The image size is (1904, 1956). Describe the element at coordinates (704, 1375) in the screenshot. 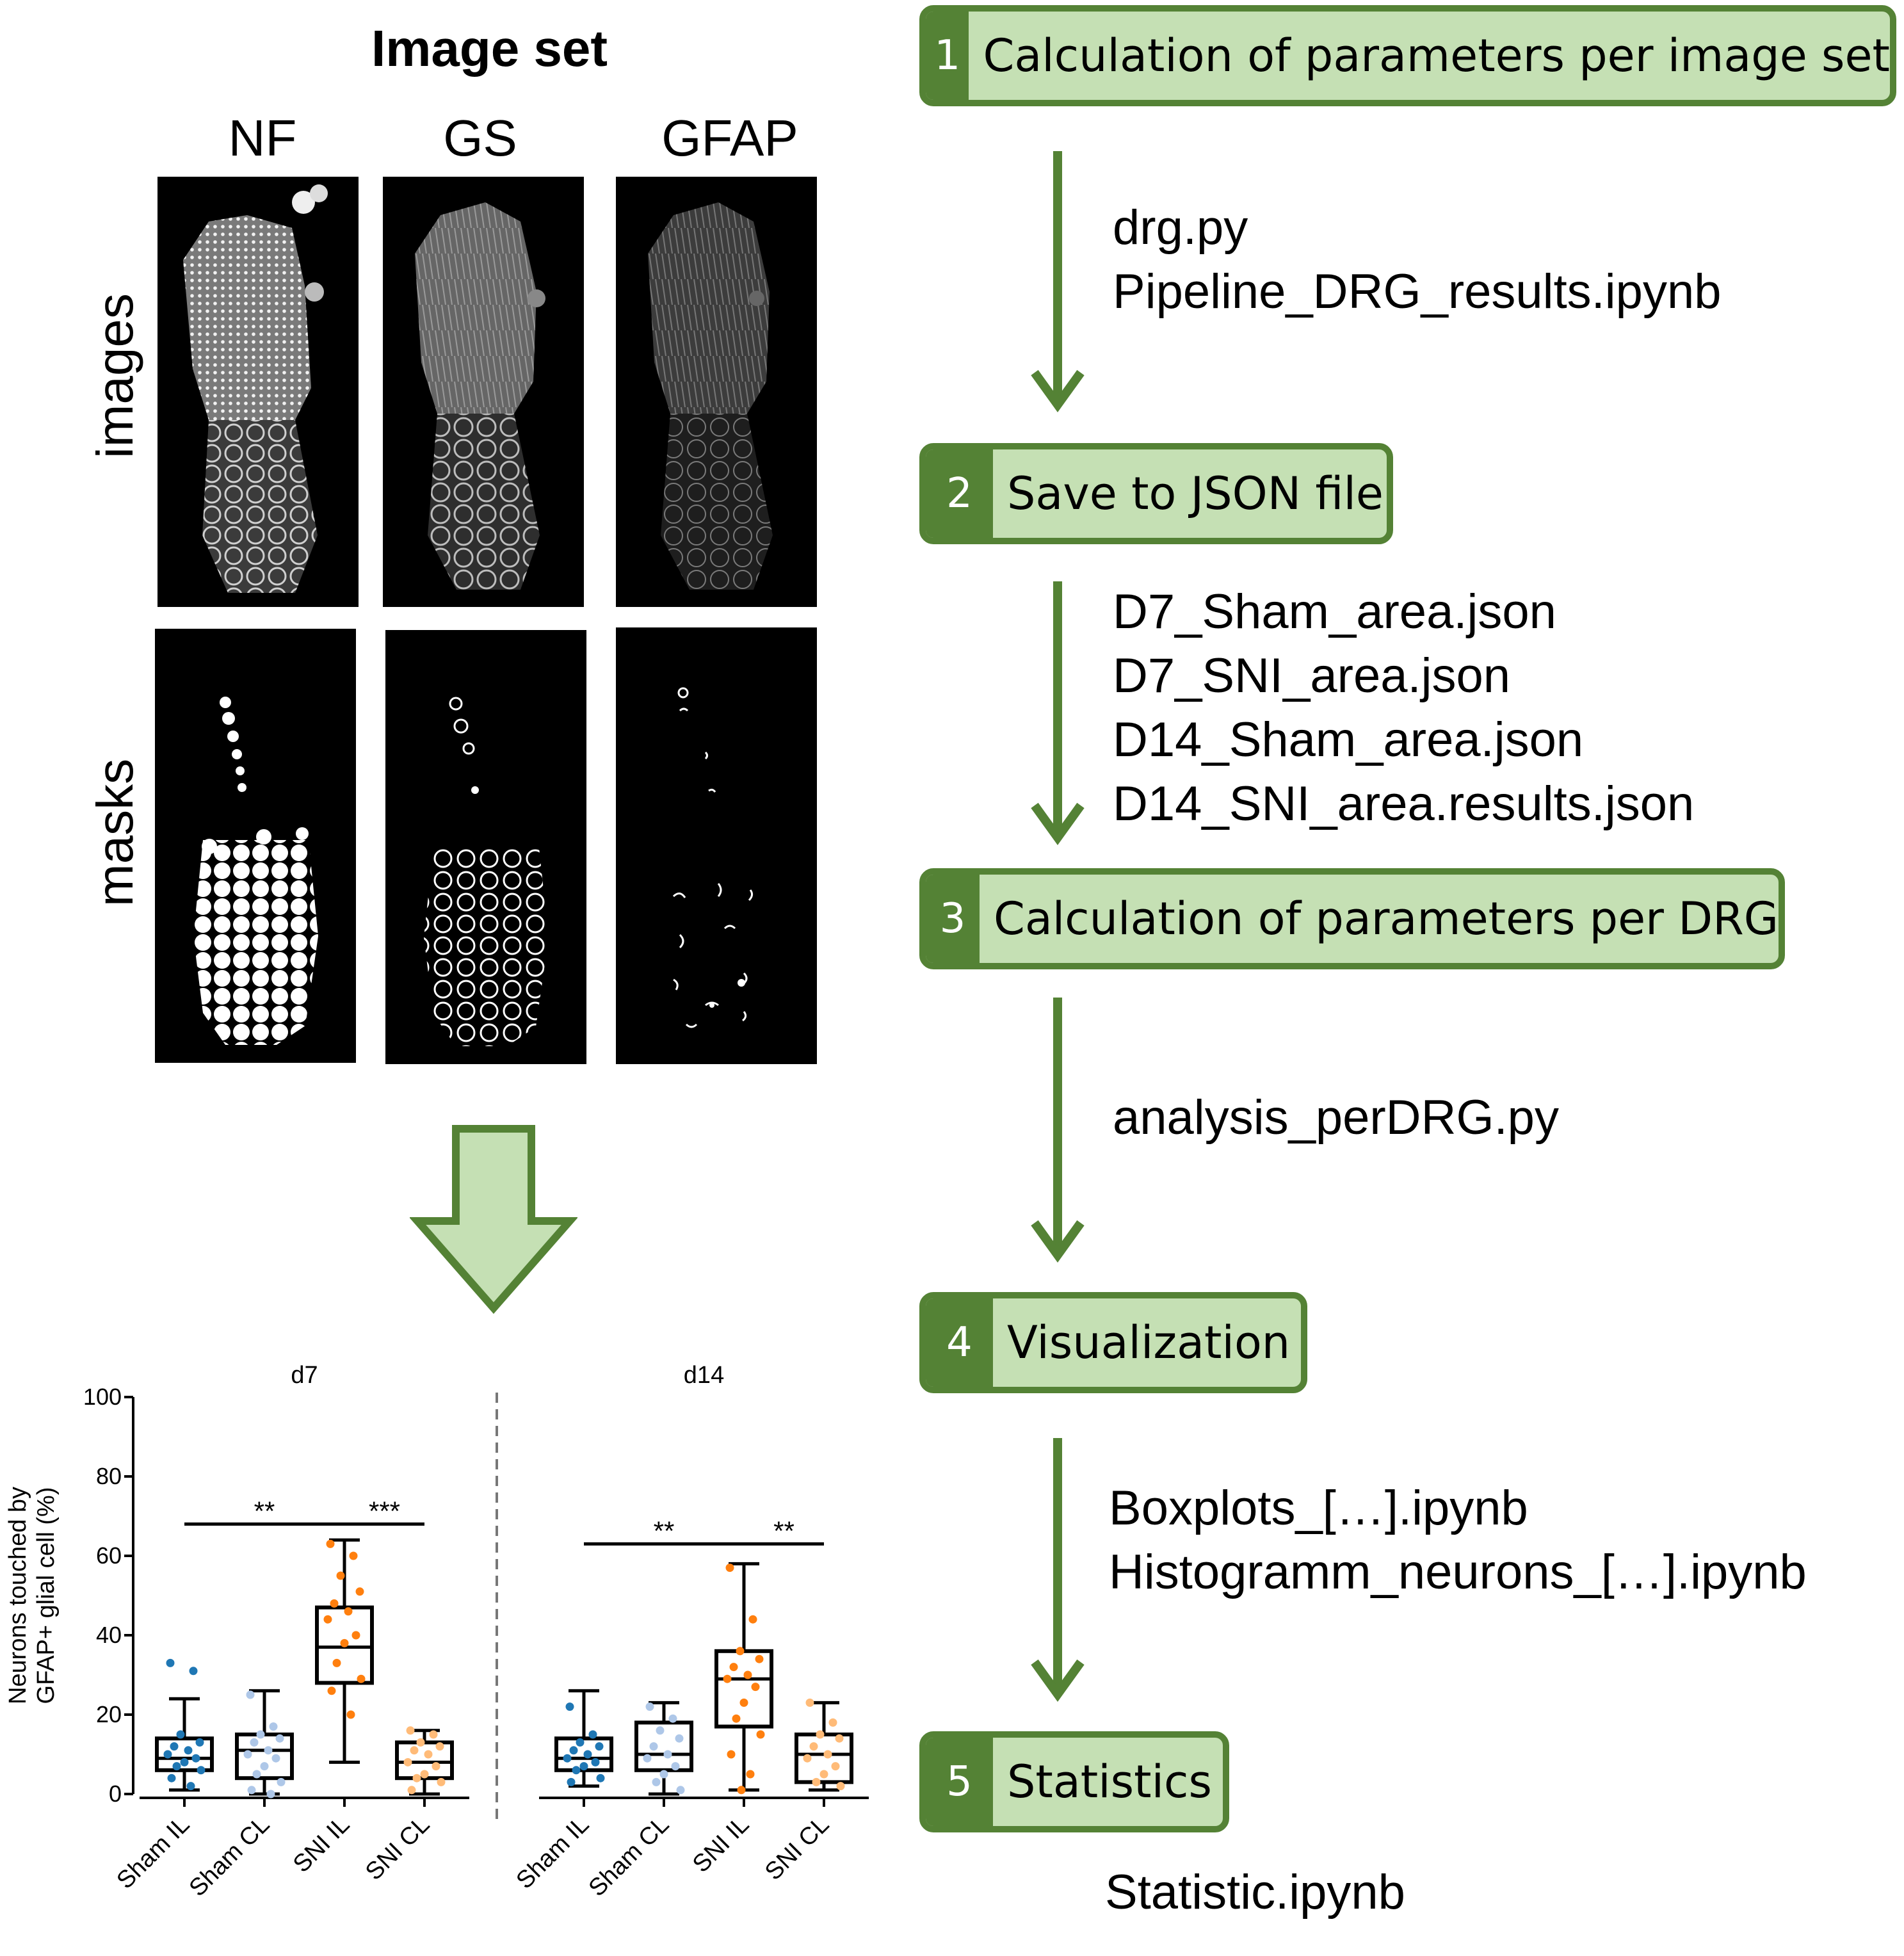

I see `panel-title: d14` at that location.